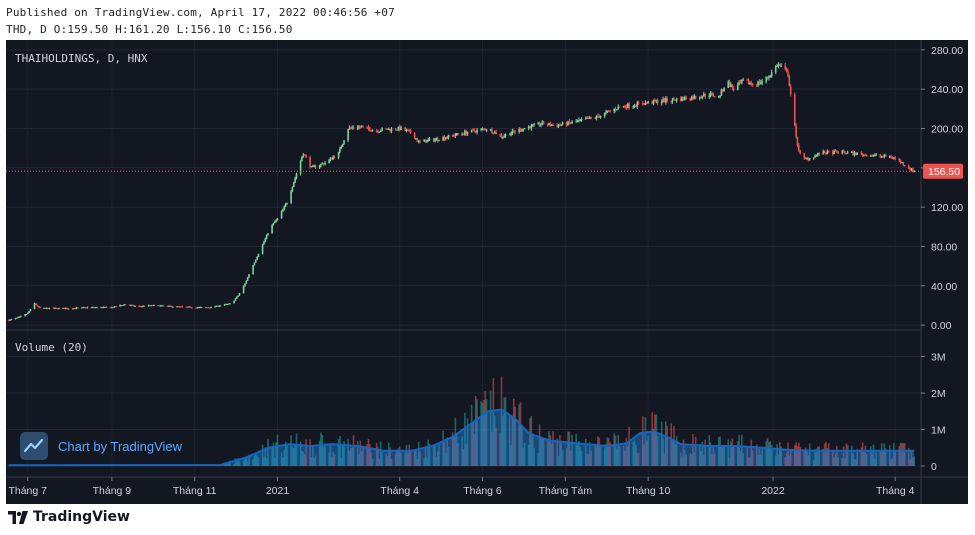 This screenshot has width=975, height=535. What do you see at coordinates (33, 445) in the screenshot?
I see `chart-line-icon` at bounding box center [33, 445].